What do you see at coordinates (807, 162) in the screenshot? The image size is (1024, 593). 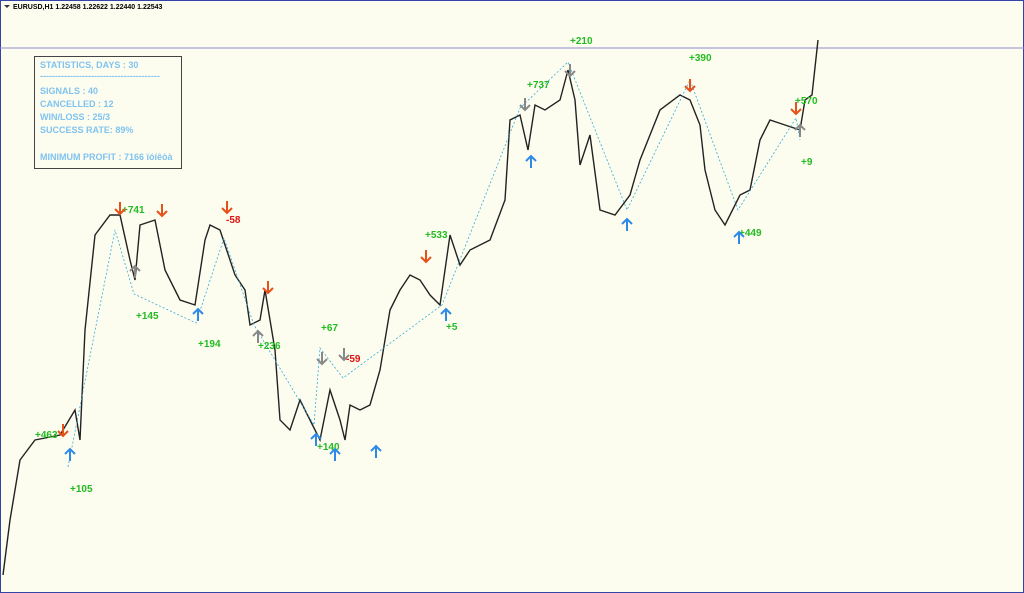 I see `profit-label: +9` at bounding box center [807, 162].